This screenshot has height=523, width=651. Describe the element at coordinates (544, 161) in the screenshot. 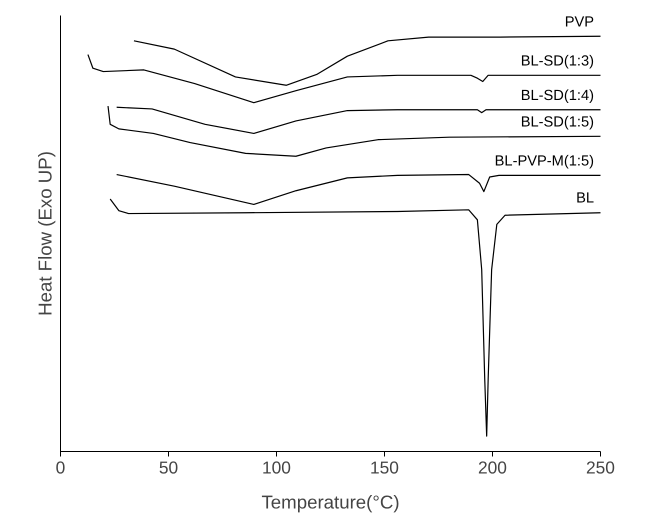

I see `series-label: BL-PVP-M(1:5)` at that location.